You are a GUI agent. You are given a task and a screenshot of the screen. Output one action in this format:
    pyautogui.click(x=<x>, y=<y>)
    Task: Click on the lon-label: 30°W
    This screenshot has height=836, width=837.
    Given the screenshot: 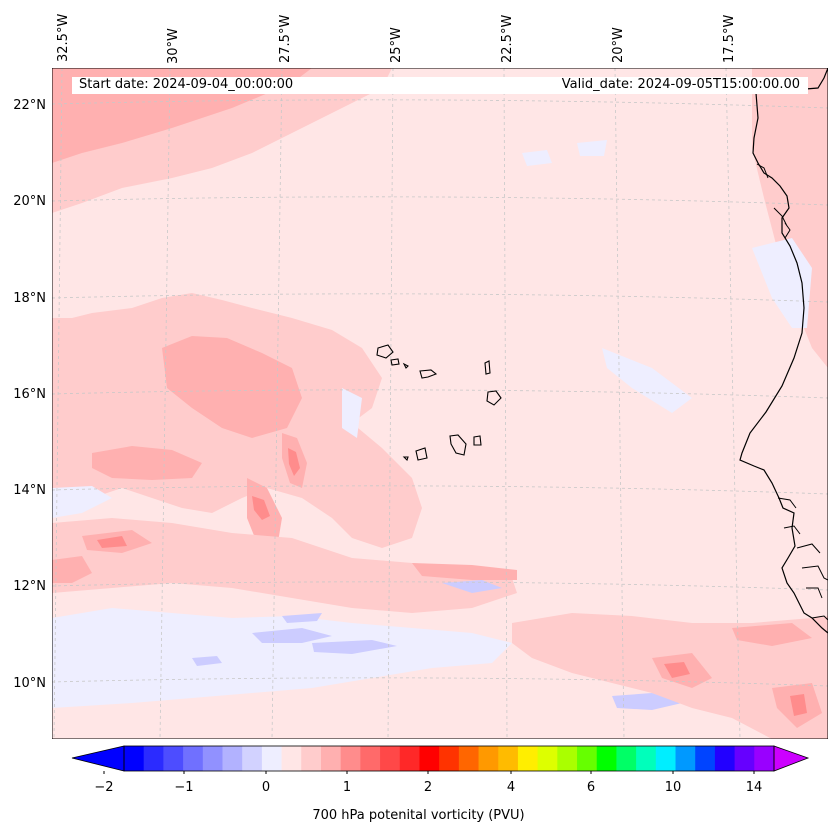 What is the action you would take?
    pyautogui.click(x=173, y=46)
    